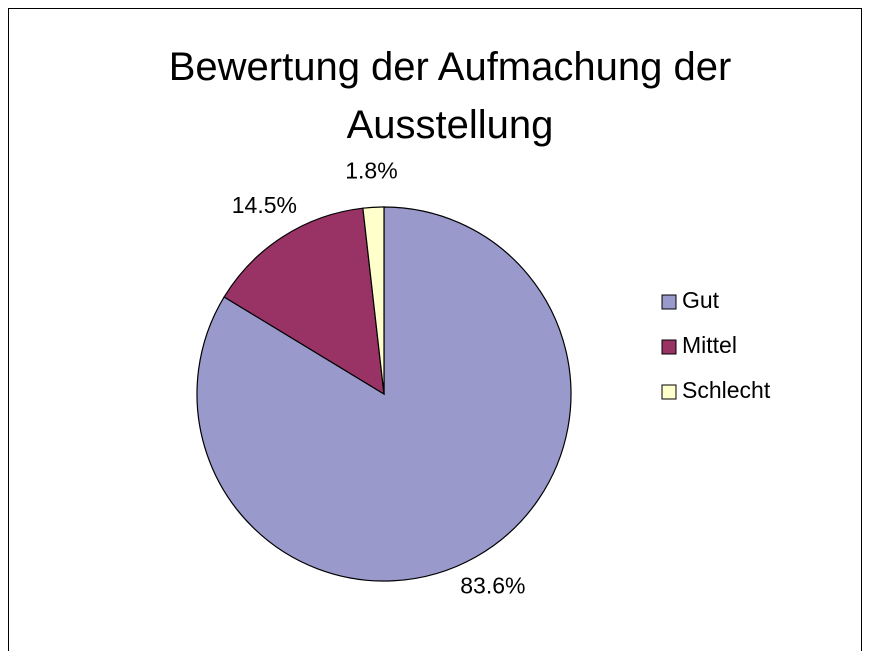  I want to click on legend-label: Mittel, so click(709, 345).